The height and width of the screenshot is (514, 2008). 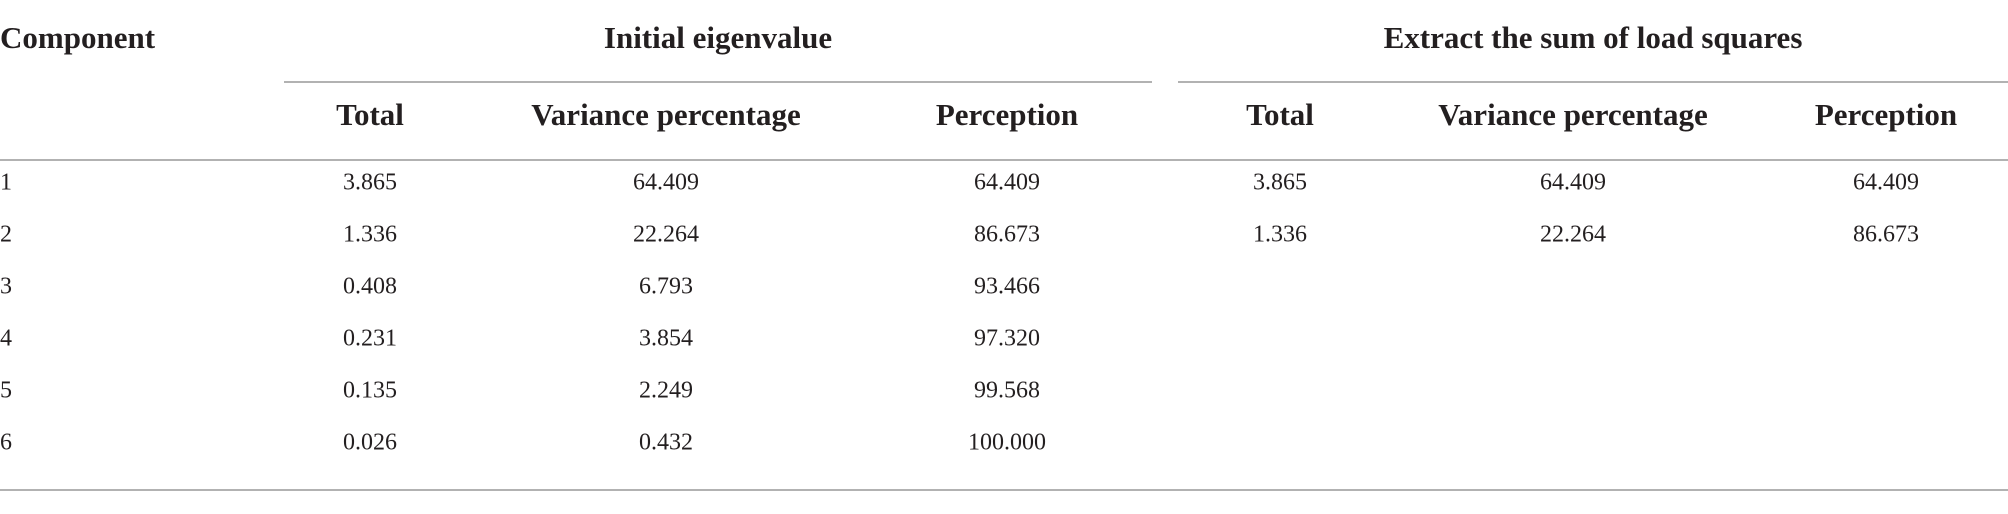 I want to click on cell: 0.026, so click(x=370, y=443).